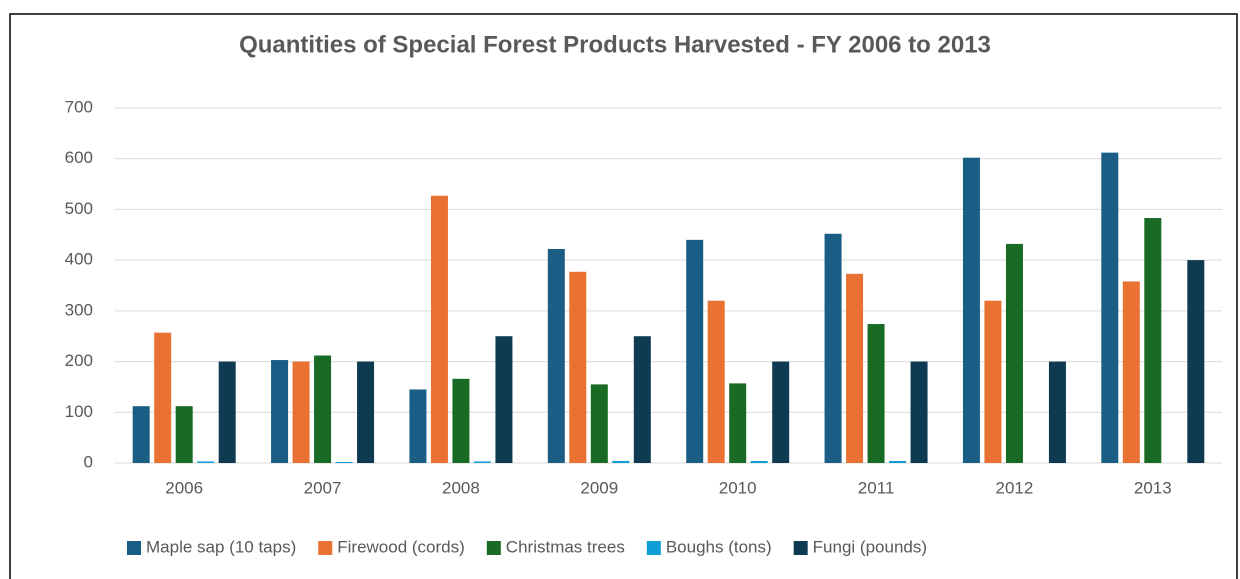 This screenshot has width=1240, height=579. What do you see at coordinates (599, 487) in the screenshot?
I see `x-tick-label: 2009` at bounding box center [599, 487].